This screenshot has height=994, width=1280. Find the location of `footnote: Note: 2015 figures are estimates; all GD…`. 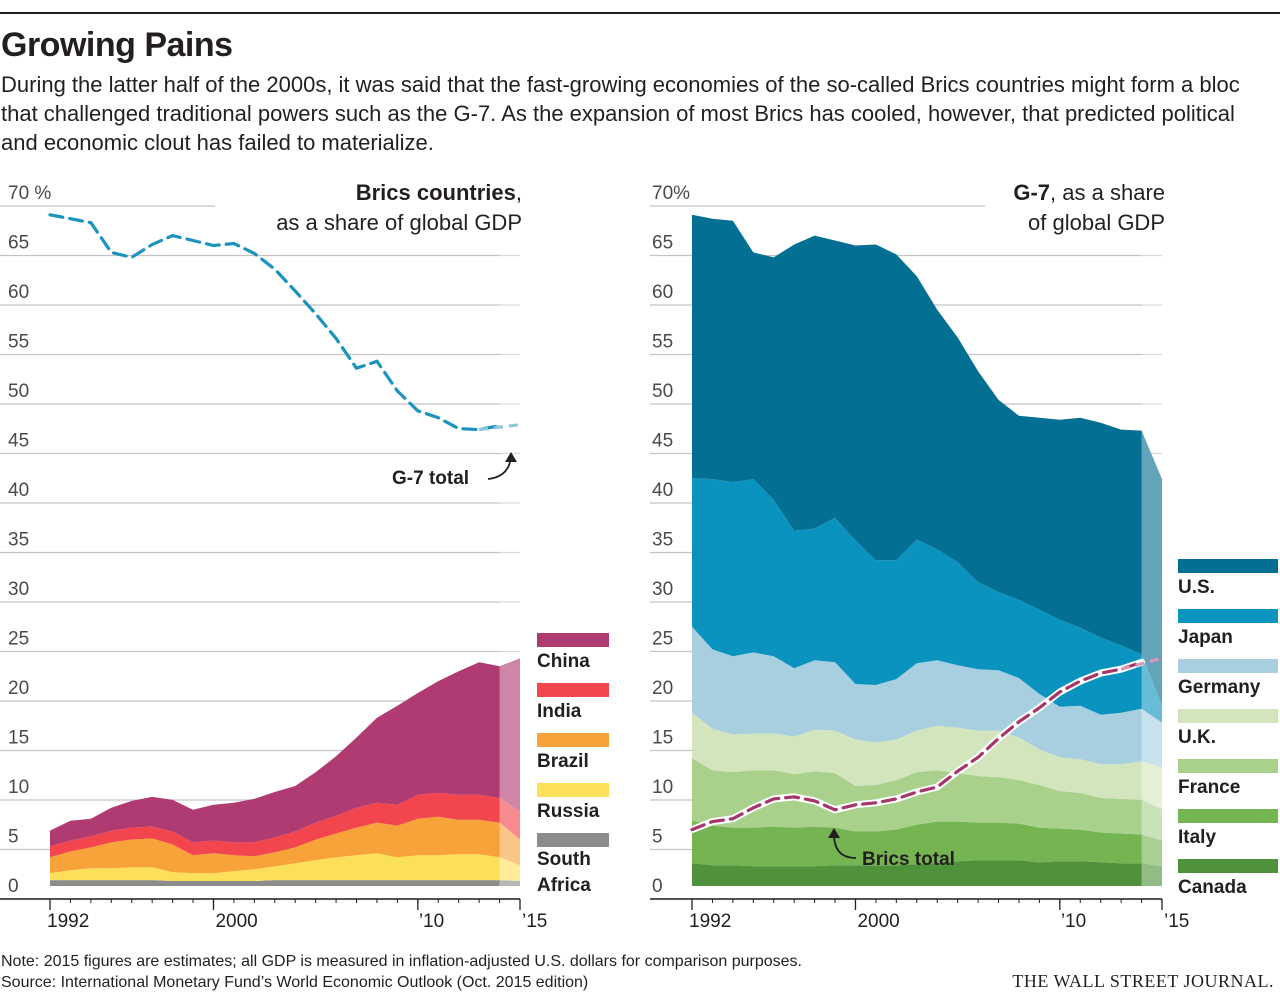

footnote: Note: 2015 figures are estimates; all GD… is located at coordinates (401, 961).